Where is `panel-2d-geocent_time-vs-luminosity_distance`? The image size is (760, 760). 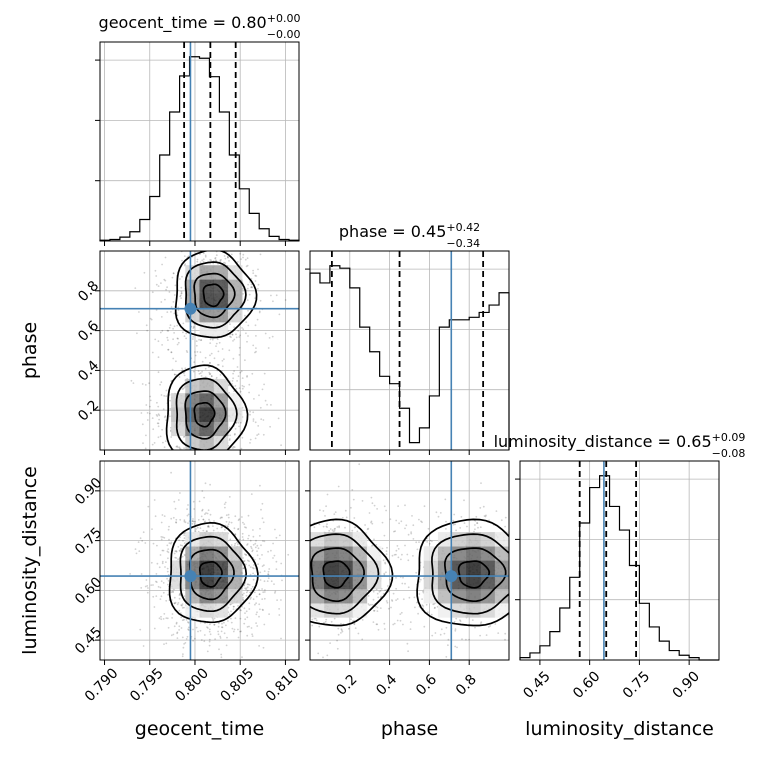
panel-2d-geocent_time-vs-luminosity_distance is located at coordinates (197, 565).